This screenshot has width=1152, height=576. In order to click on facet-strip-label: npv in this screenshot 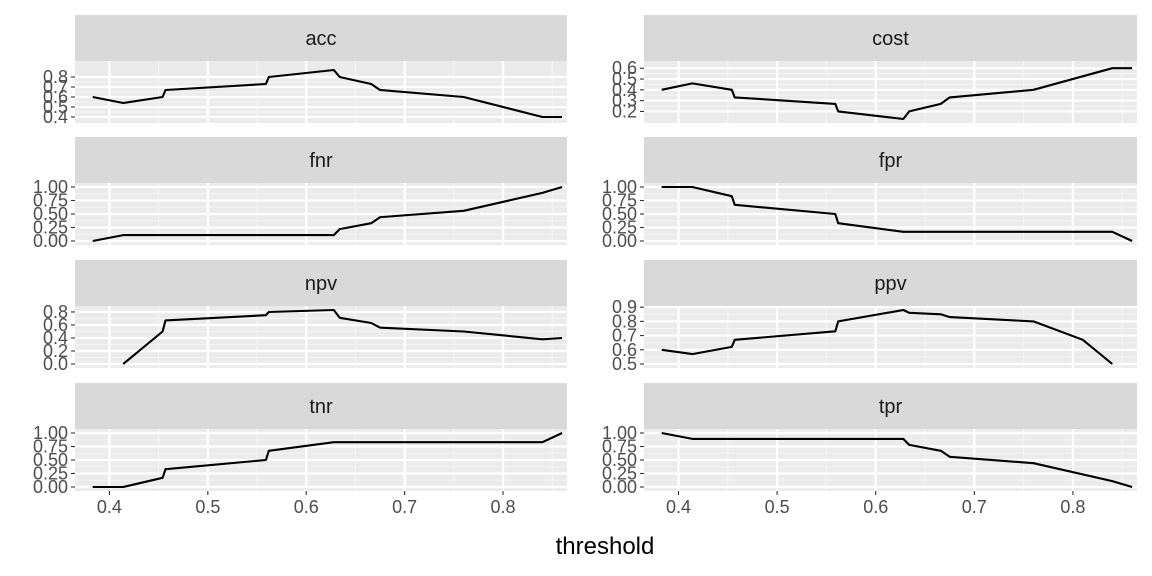, I will do `click(321, 284)`.